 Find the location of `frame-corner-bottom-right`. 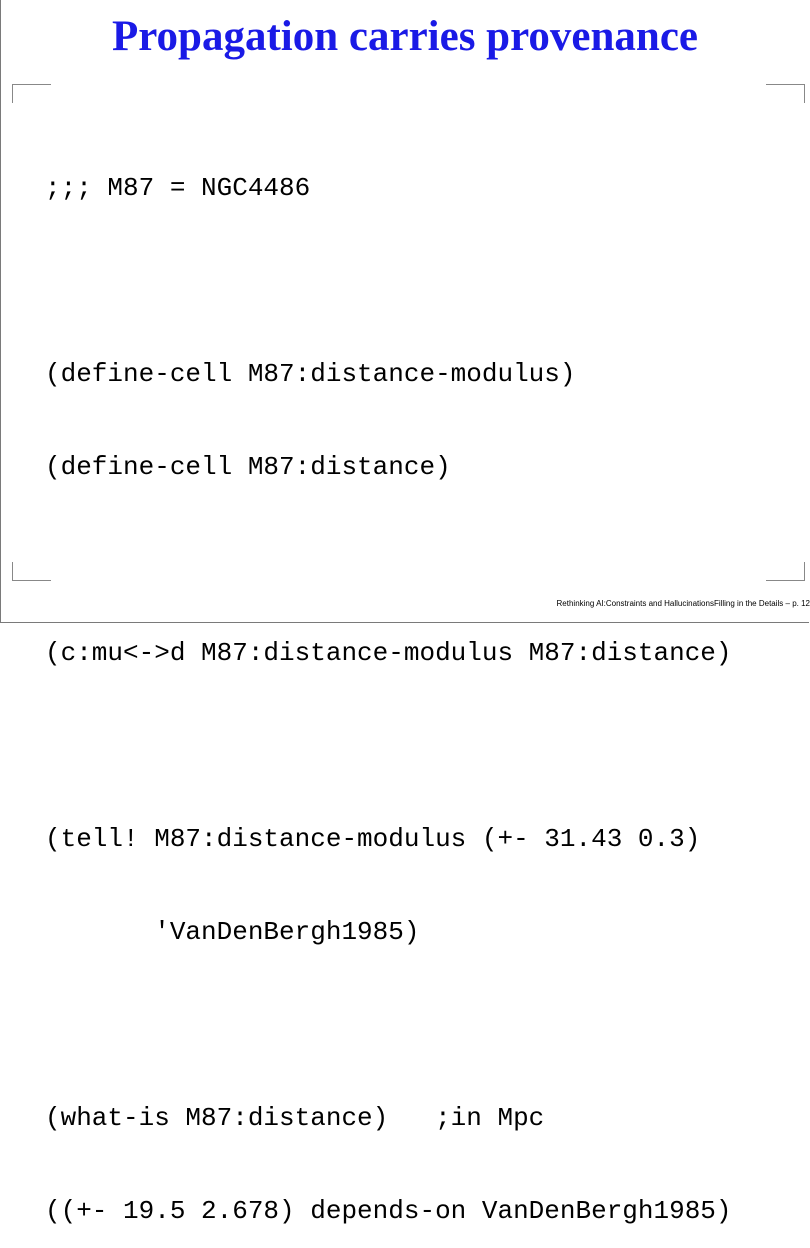

frame-corner-bottom-right is located at coordinates (785, 571).